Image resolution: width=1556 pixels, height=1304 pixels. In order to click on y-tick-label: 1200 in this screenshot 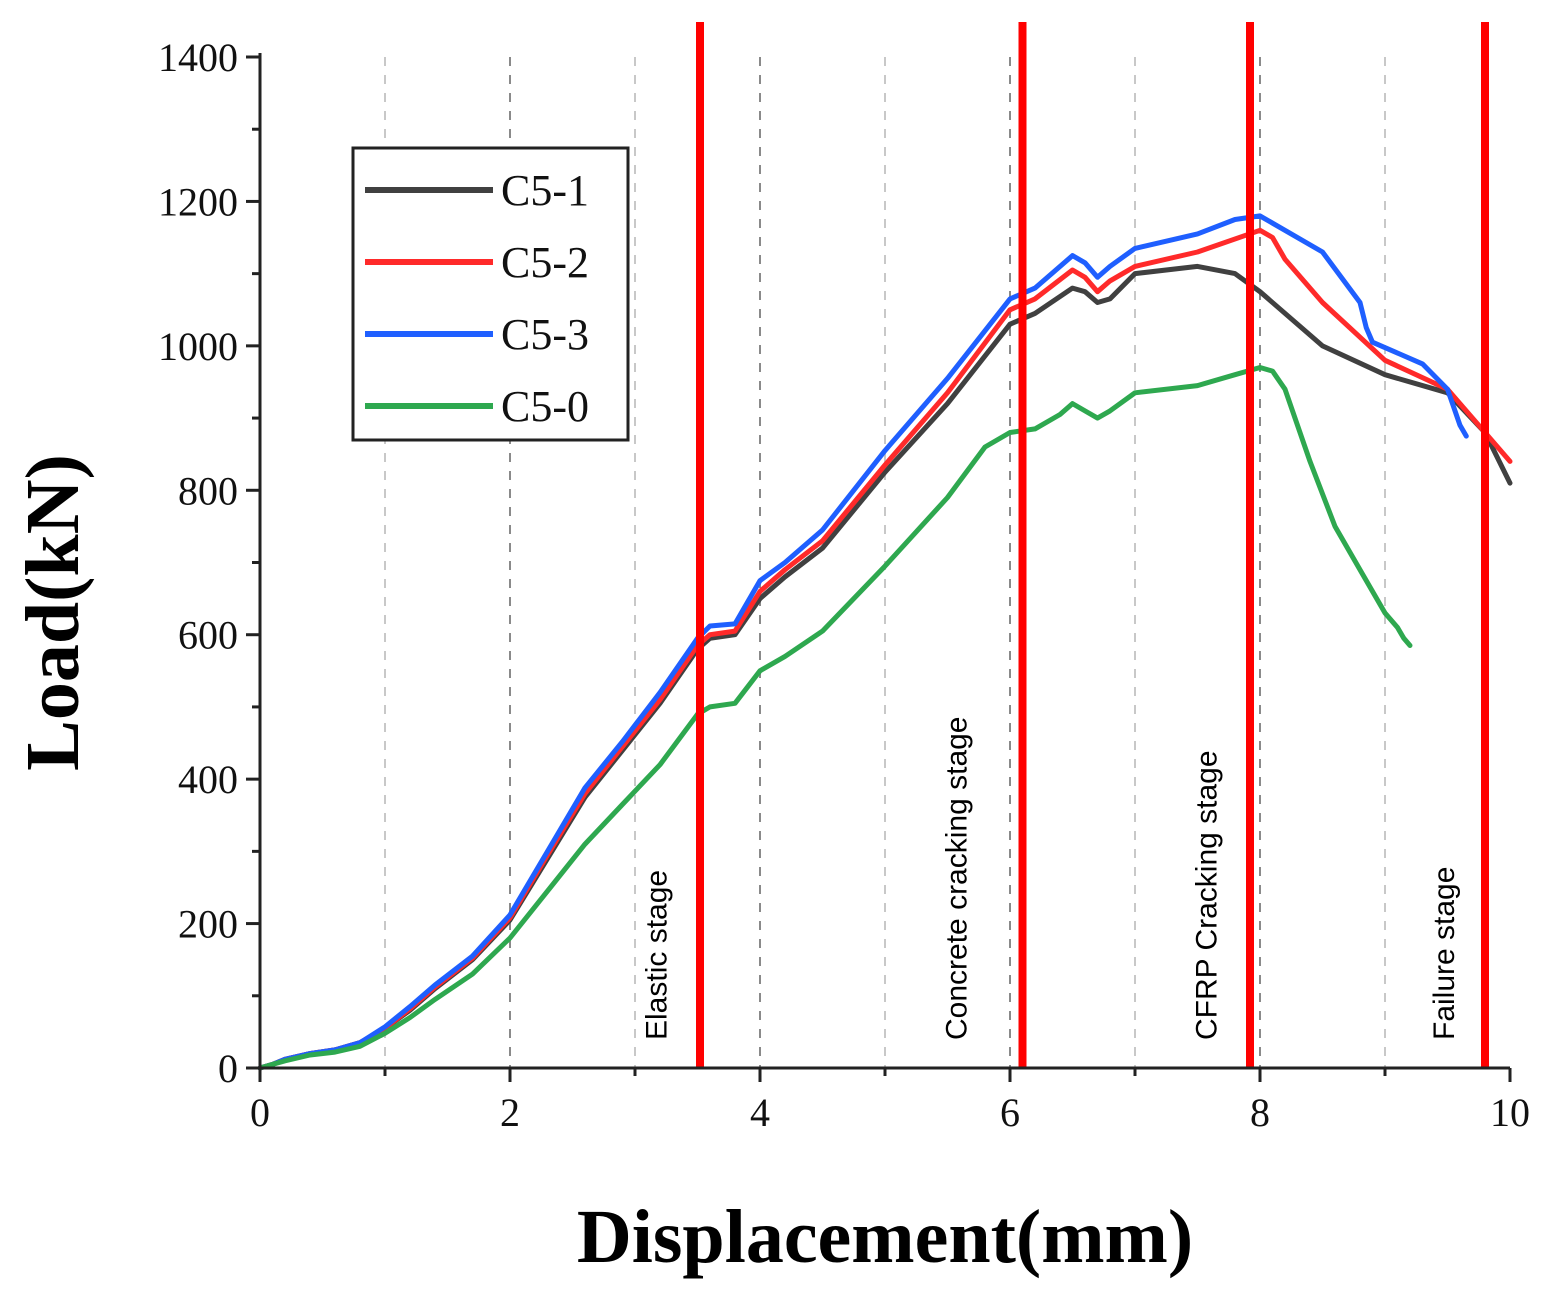, I will do `click(198, 201)`.